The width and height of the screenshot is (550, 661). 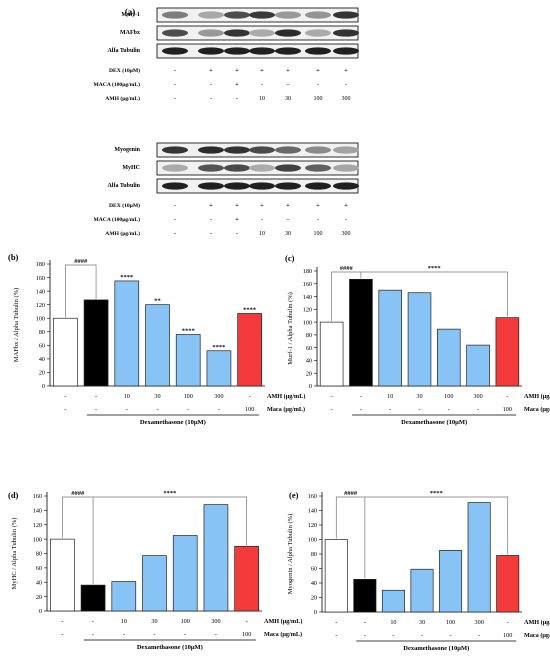 What do you see at coordinates (39, 554) in the screenshot?
I see `y-tick-label: 80` at bounding box center [39, 554].